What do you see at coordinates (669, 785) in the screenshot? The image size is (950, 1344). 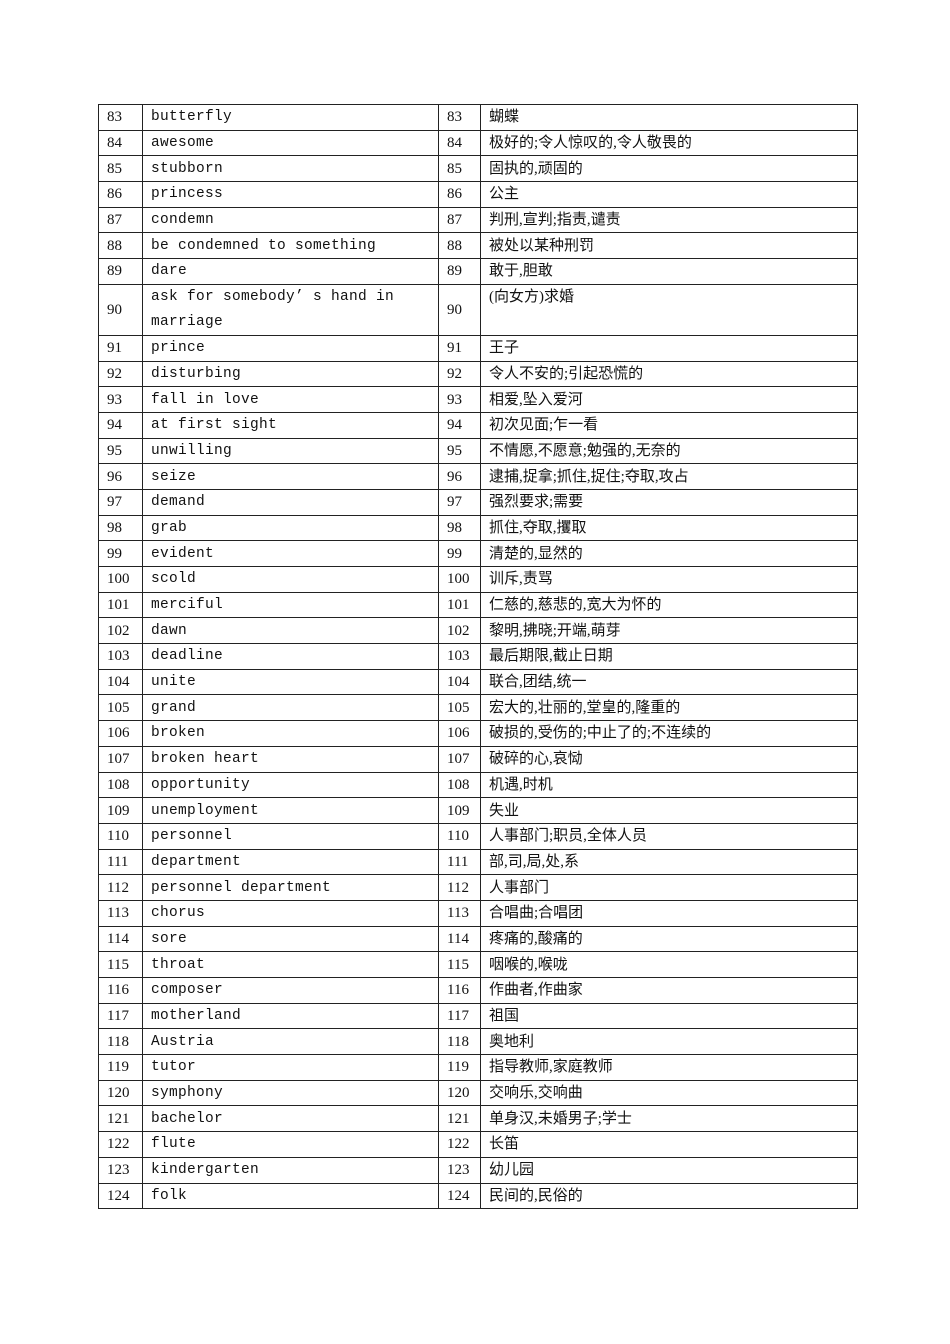 I see `chinese-meaning: 机遇,时机` at bounding box center [669, 785].